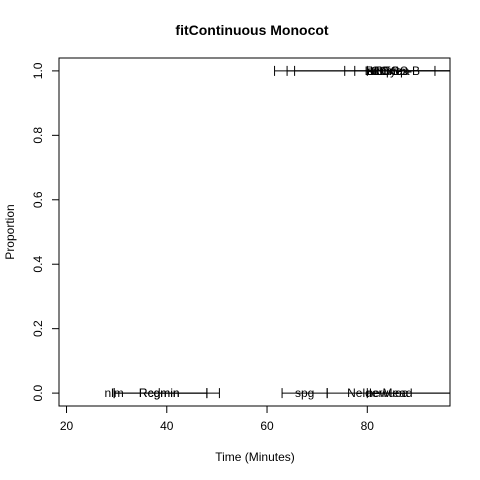  I want to click on point-label: CG, so click(380, 71).